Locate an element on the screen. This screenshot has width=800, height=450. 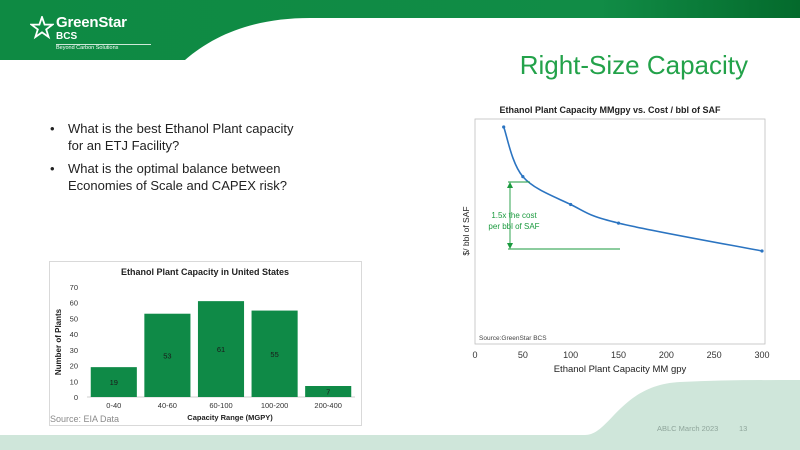
bar-chart-ytick-label: 60 is located at coordinates (74, 303).